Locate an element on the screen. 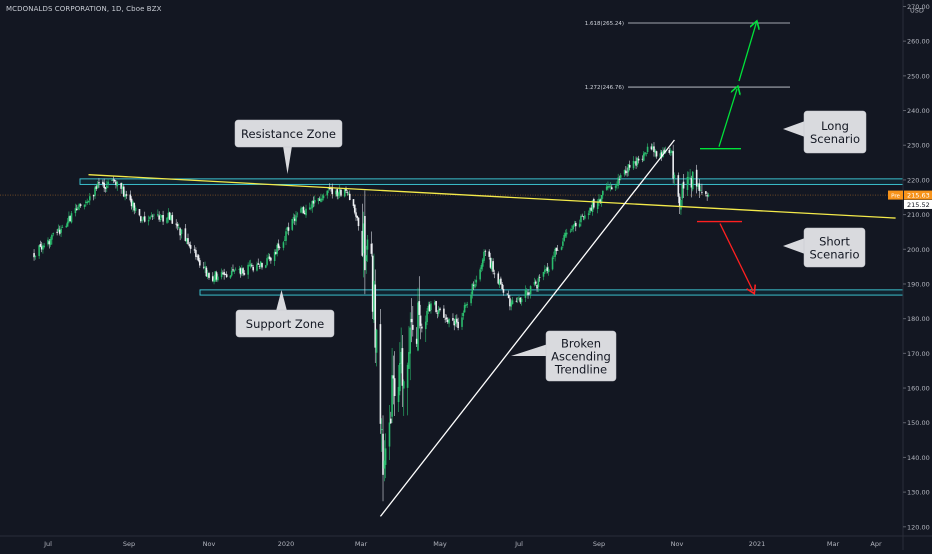  support-zone-box is located at coordinates (551, 292).